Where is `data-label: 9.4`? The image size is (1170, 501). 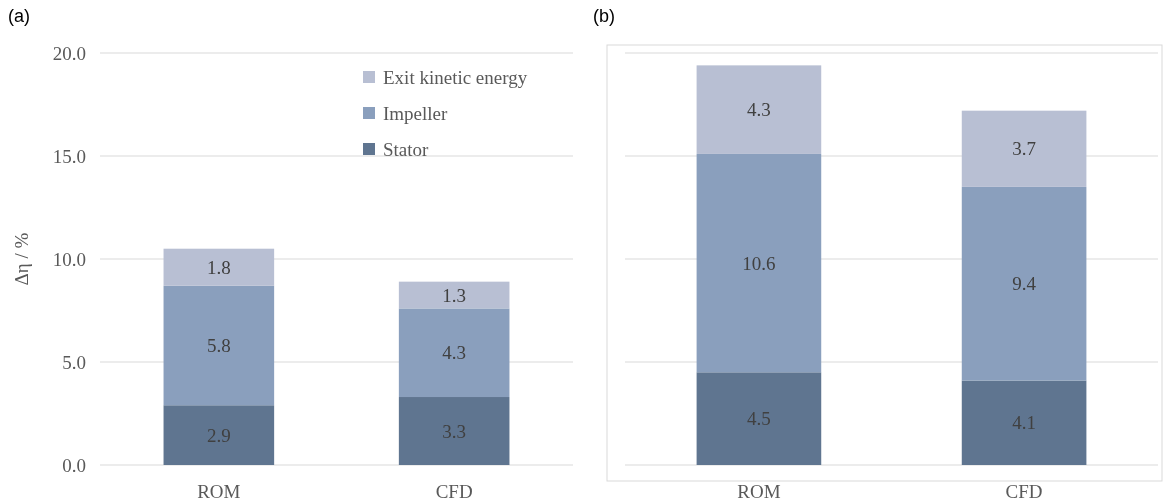 data-label: 9.4 is located at coordinates (1024, 284).